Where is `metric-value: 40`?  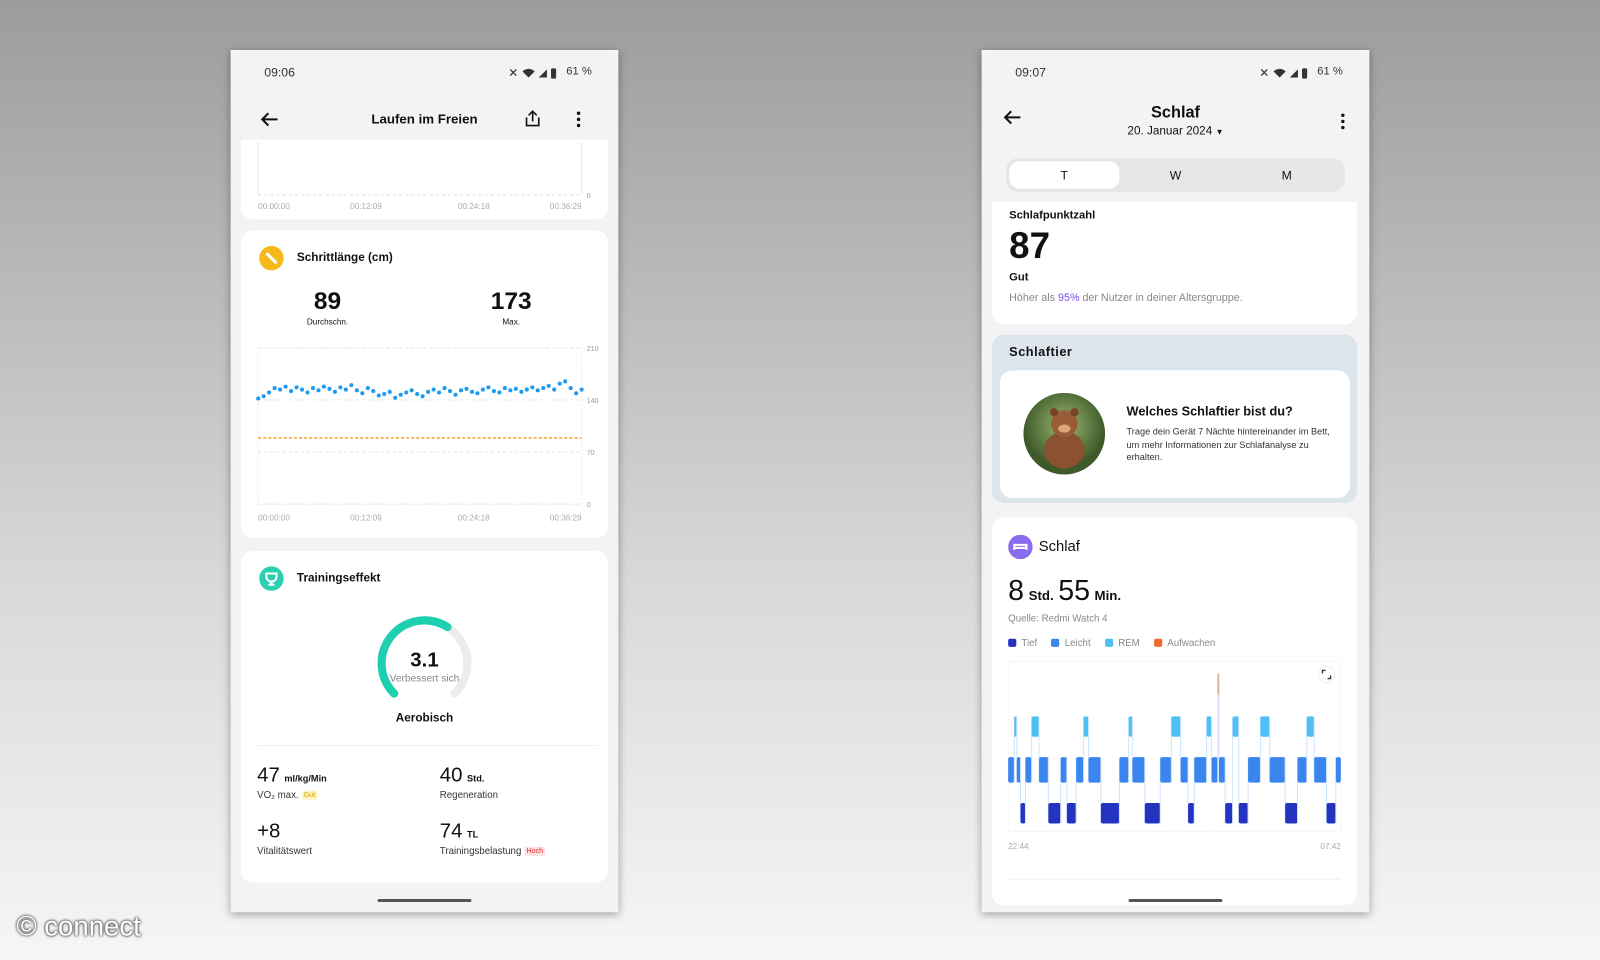
metric-value: 40 is located at coordinates (451, 775).